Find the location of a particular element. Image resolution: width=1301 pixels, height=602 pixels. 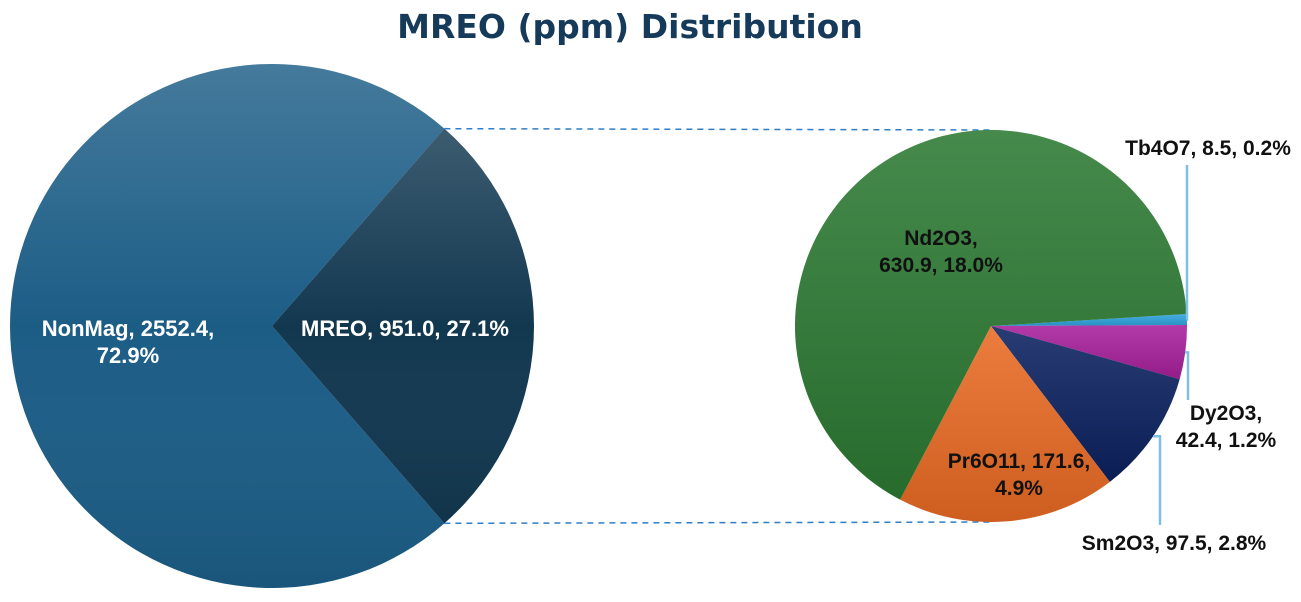

label-dy2o3-line: 42.4, 1.2% is located at coordinates (1226, 440).